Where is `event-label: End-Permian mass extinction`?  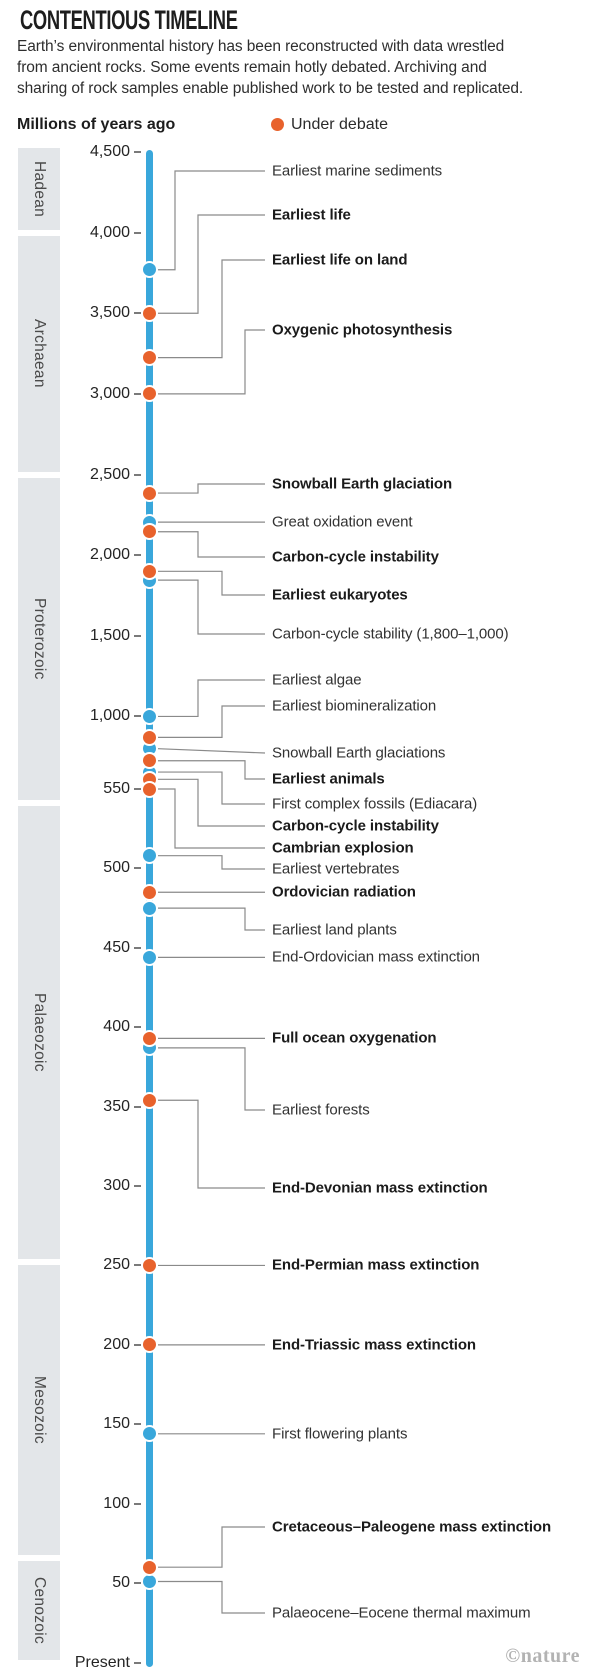 event-label: End-Permian mass extinction is located at coordinates (376, 1265).